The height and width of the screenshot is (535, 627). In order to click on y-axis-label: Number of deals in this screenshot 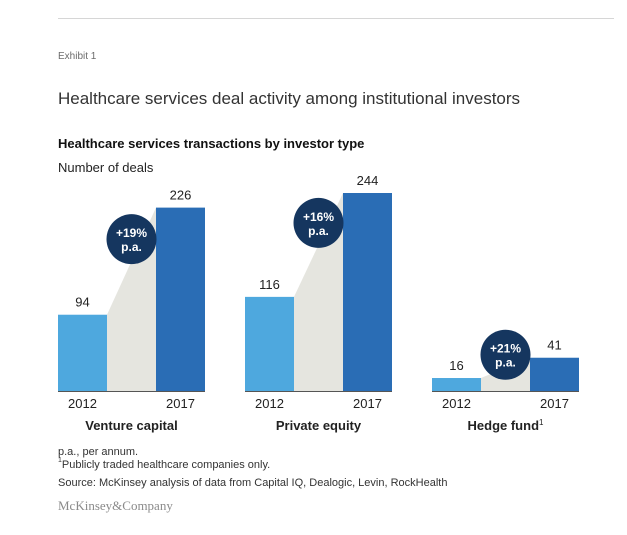, I will do `click(106, 167)`.